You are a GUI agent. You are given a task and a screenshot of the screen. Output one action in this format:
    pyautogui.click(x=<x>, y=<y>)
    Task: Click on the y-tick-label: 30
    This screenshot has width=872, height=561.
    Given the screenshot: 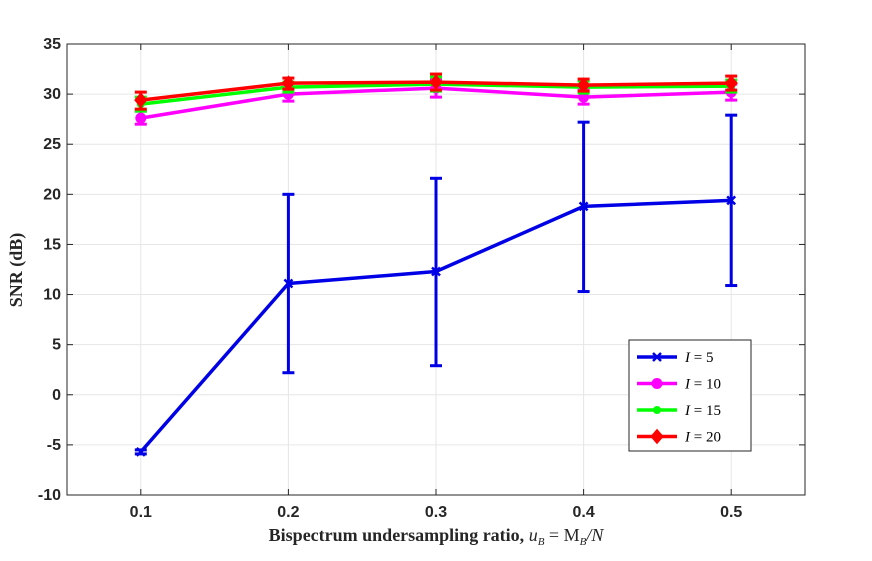 What is the action you would take?
    pyautogui.click(x=52, y=94)
    